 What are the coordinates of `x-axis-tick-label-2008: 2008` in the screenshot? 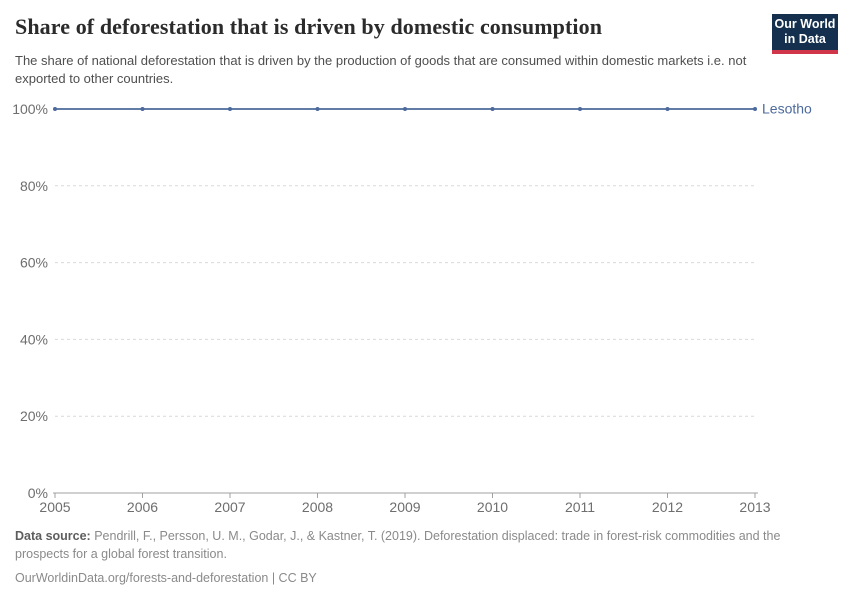 It's located at (317, 507).